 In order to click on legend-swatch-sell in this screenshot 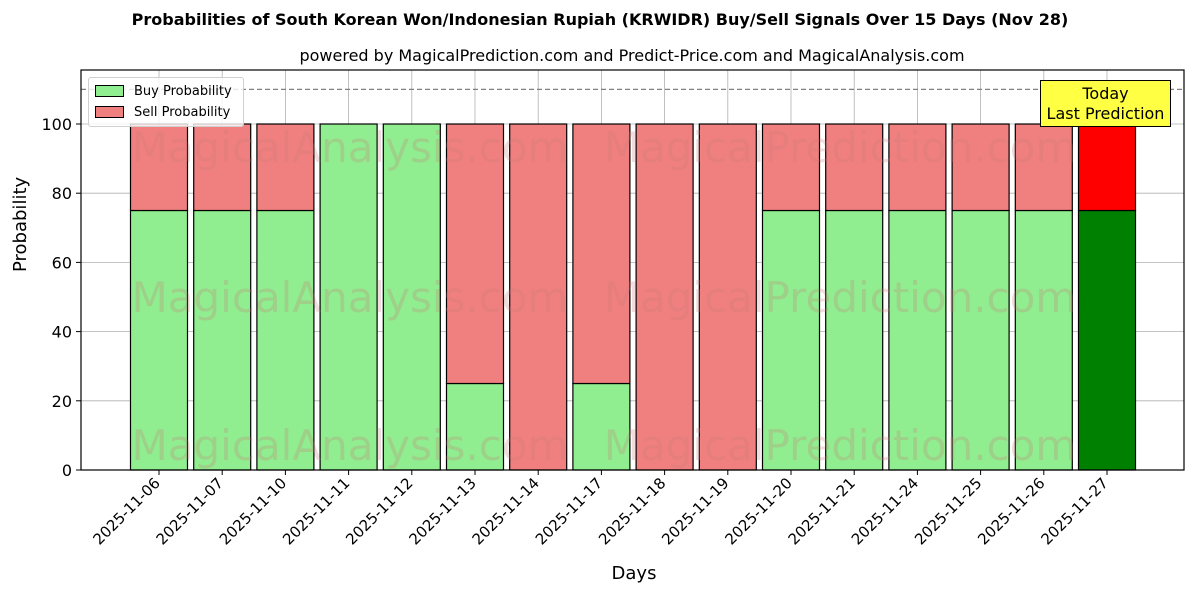, I will do `click(109, 112)`.